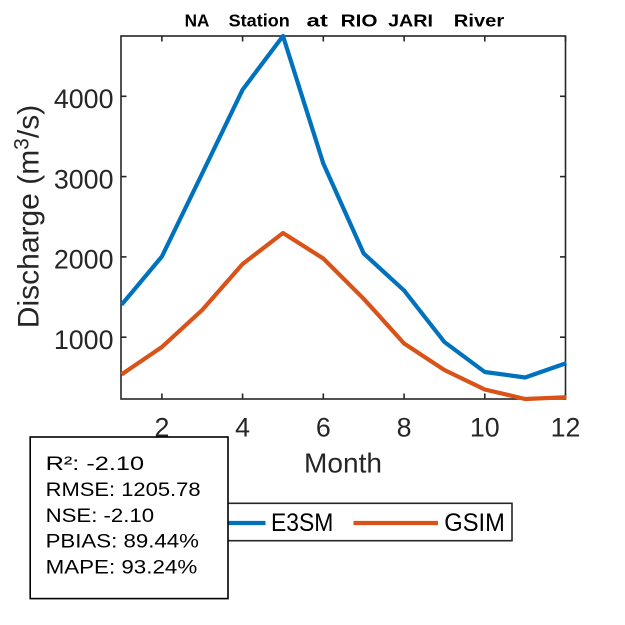  What do you see at coordinates (123, 490) in the screenshot?
I see `svg-text: RMSE: 1205.78` at bounding box center [123, 490].